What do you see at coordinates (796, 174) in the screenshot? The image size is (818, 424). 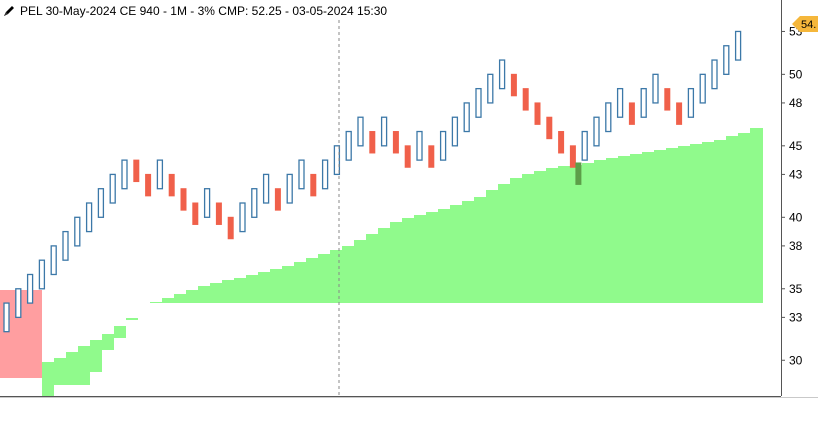 I see `y-tick-label: 43` at bounding box center [796, 174].